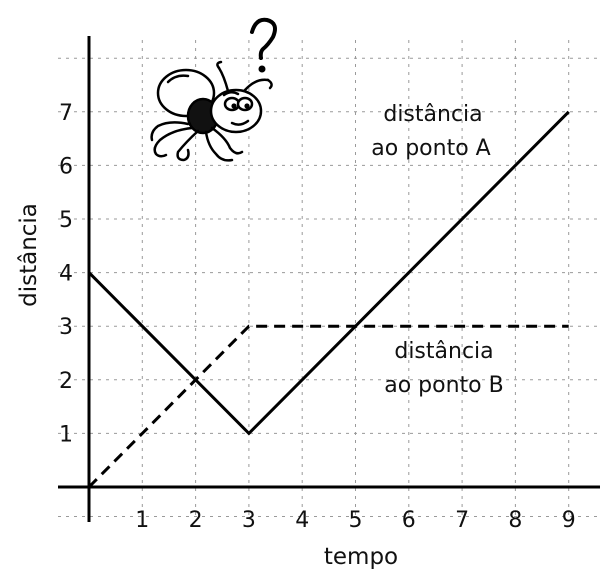 The height and width of the screenshot is (574, 600). What do you see at coordinates (443, 351) in the screenshot?
I see `annotation-b-line-1: distância` at bounding box center [443, 351].